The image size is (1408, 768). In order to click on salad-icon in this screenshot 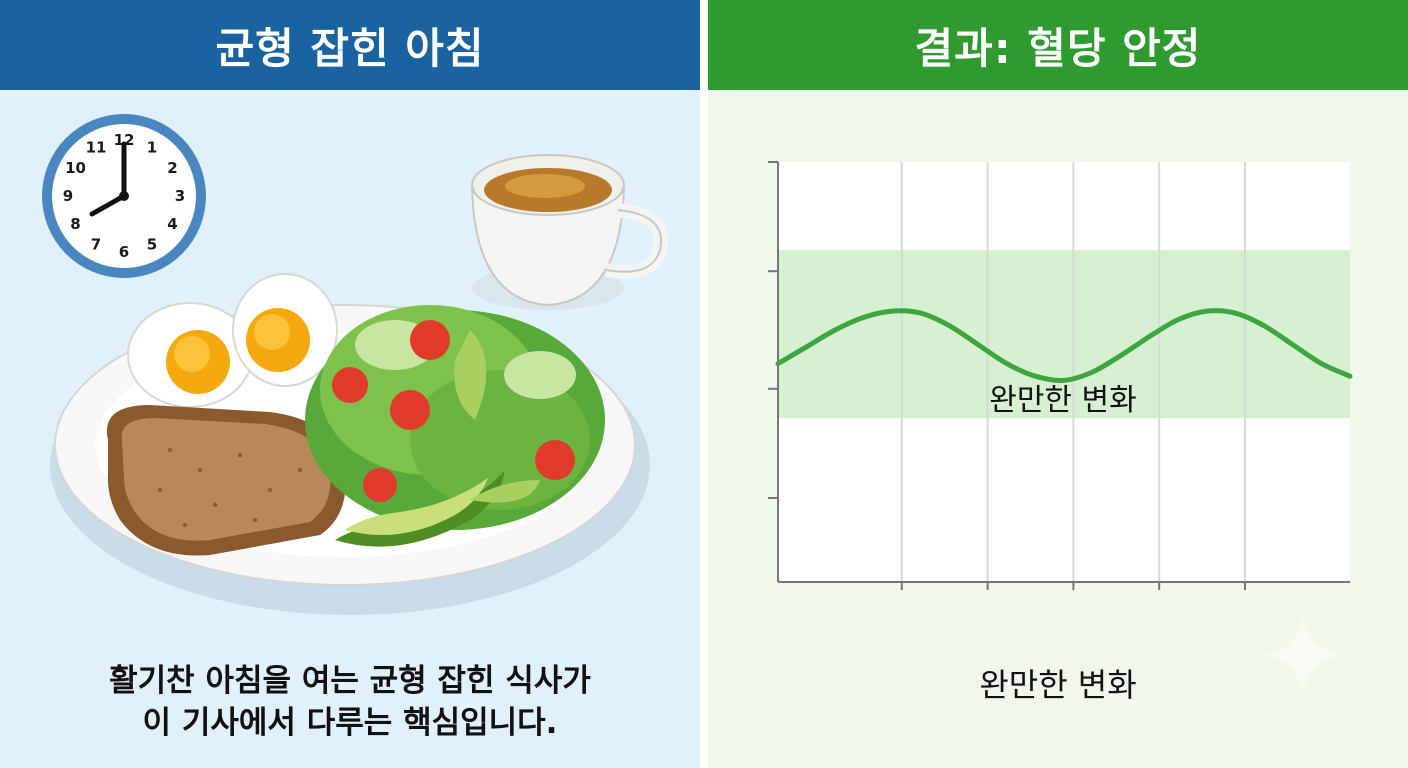, I will do `click(455, 426)`.